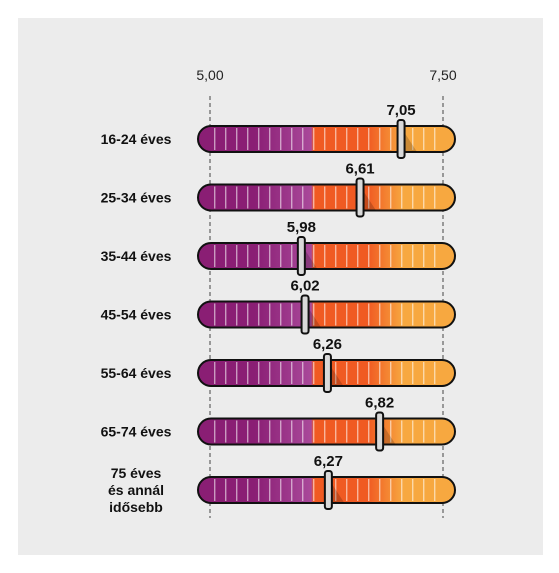 The image size is (559, 573). I want to click on category-label: és annál, so click(136, 490).